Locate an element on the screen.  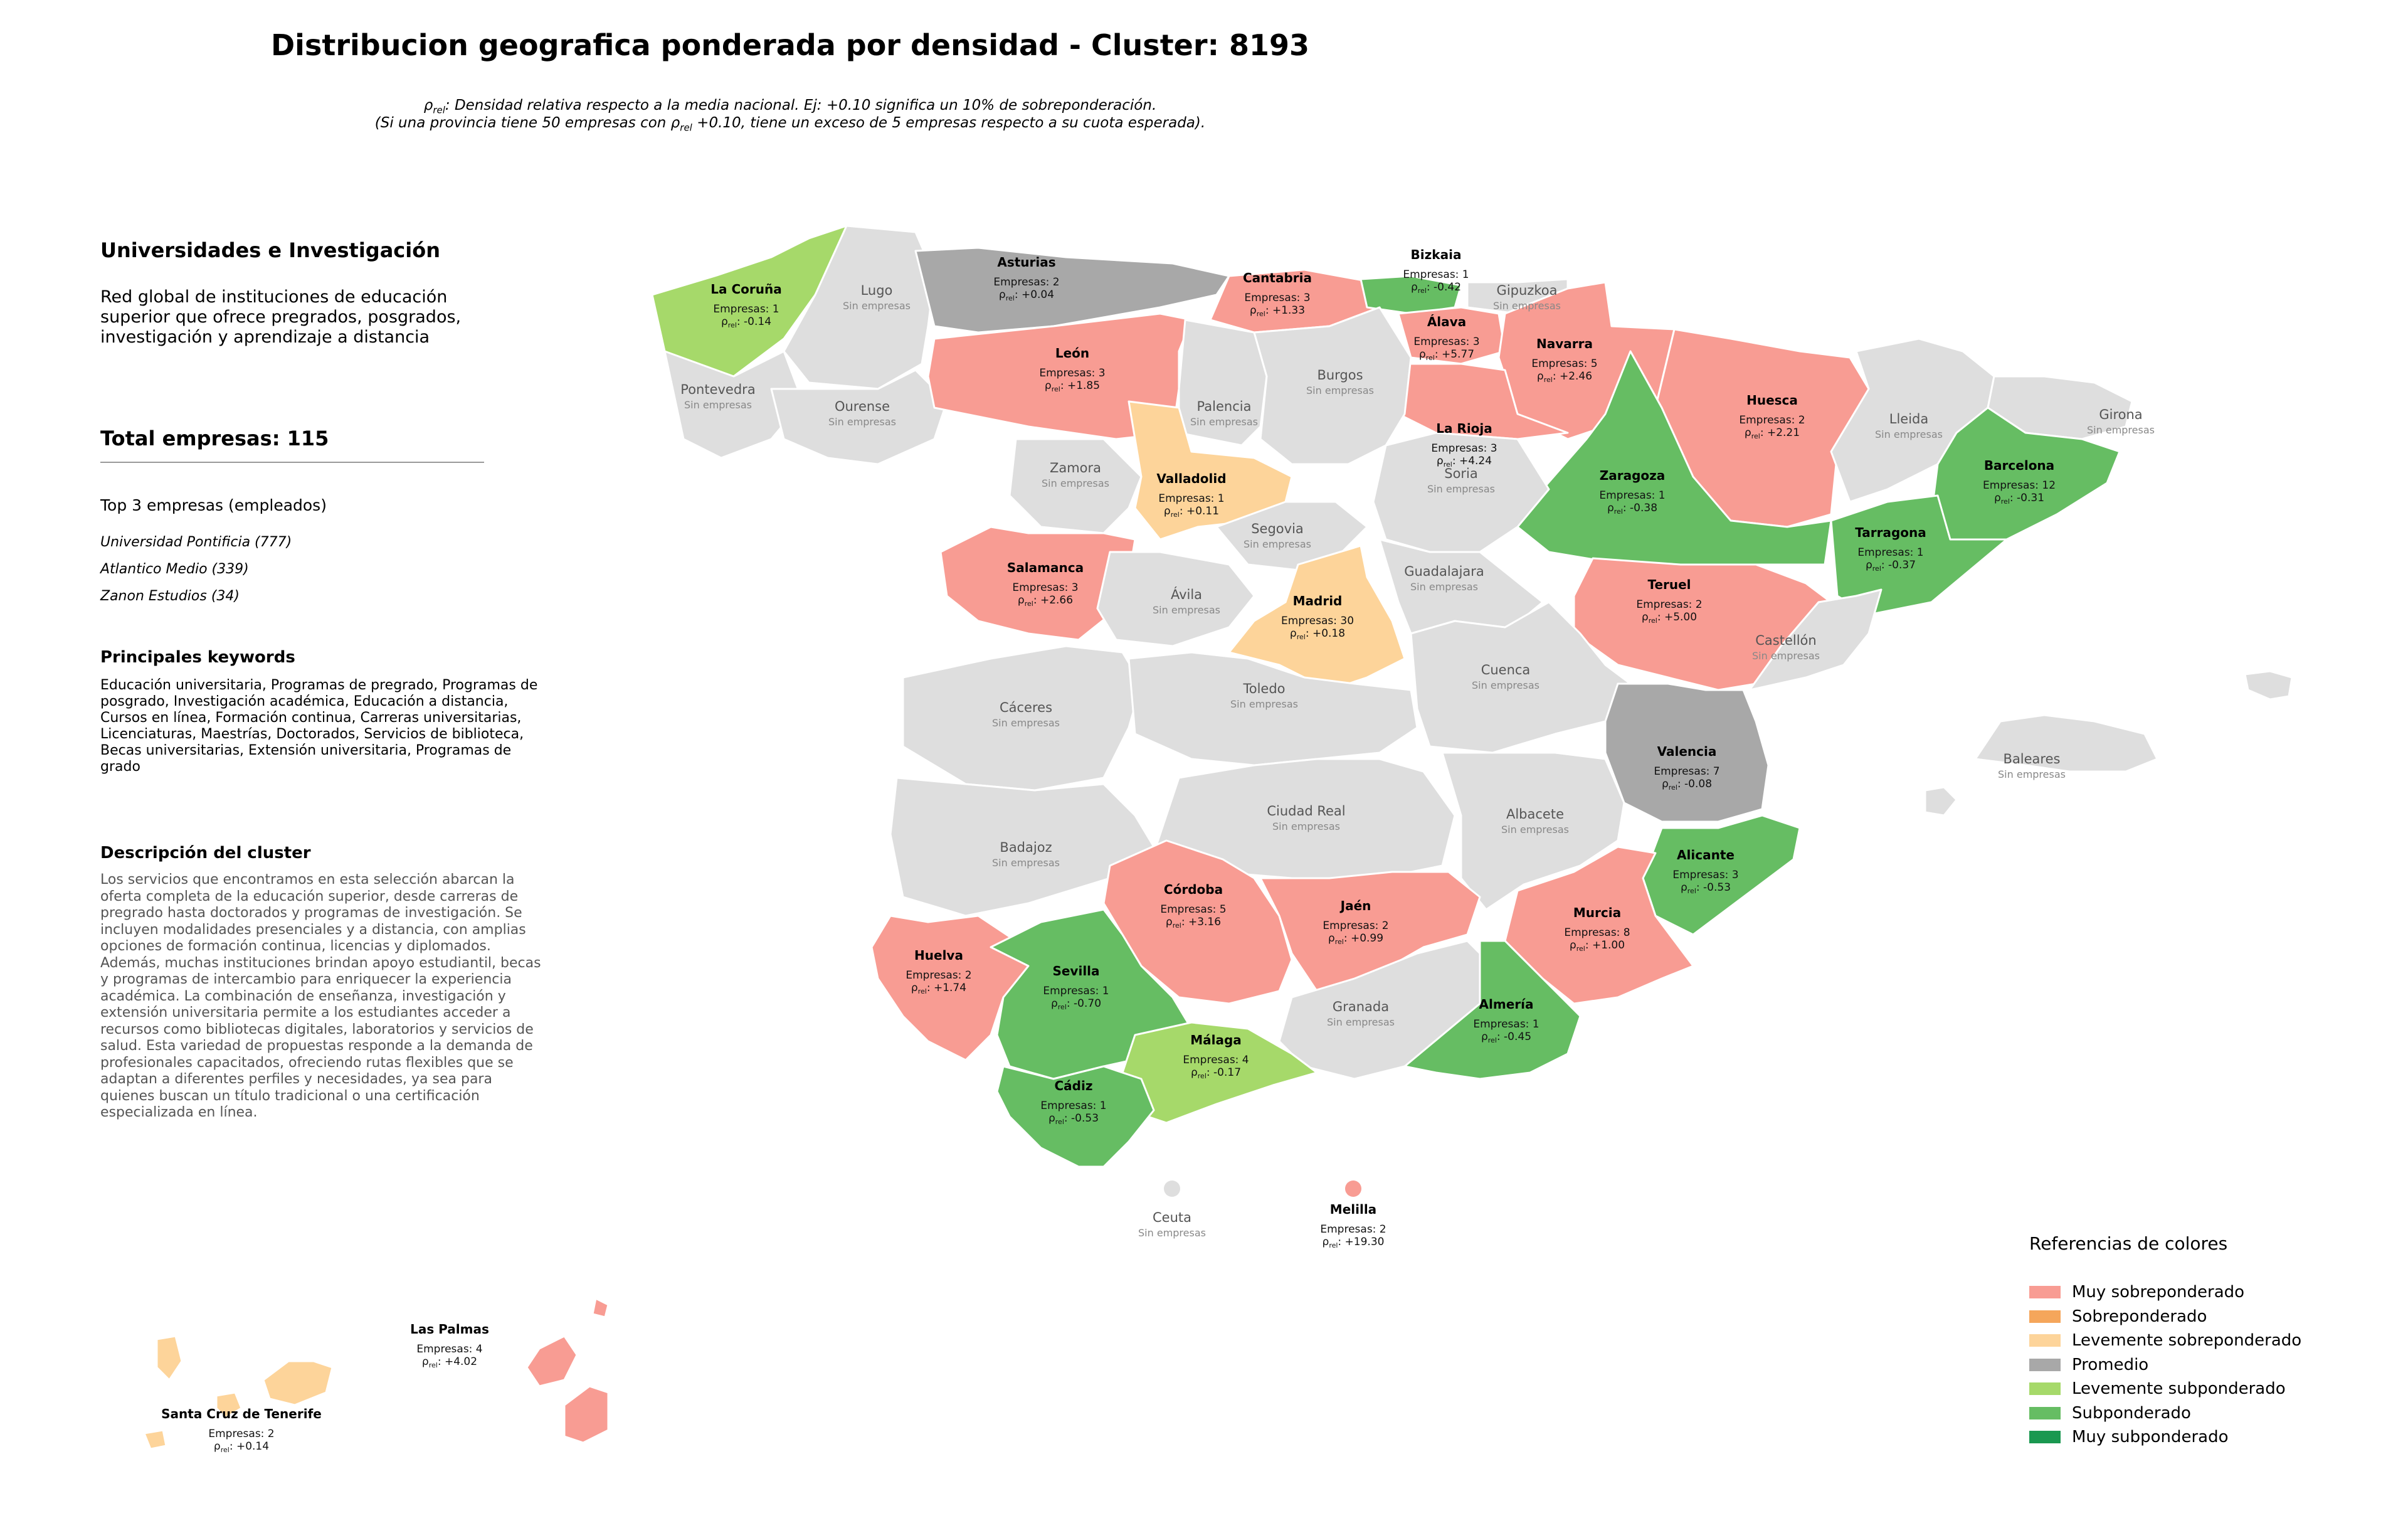
label-huesca: Huesca is located at coordinates (1772, 400).